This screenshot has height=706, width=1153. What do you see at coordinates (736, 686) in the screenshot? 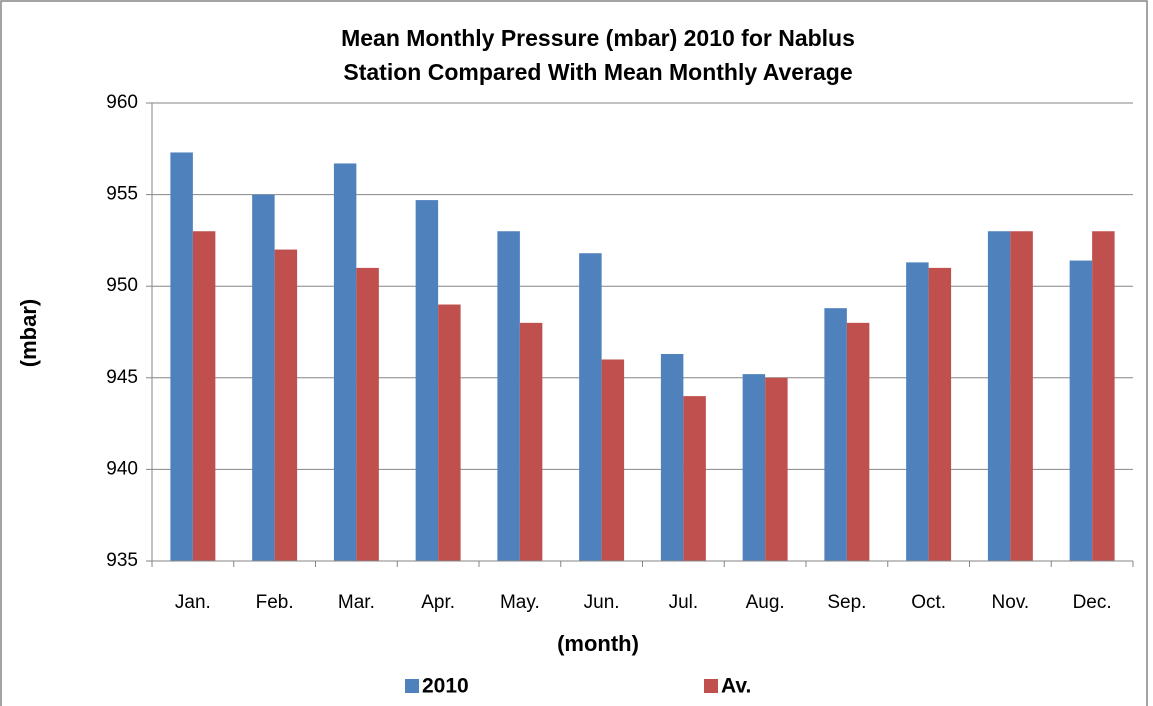
I see `legend-label: Av.` at bounding box center [736, 686].